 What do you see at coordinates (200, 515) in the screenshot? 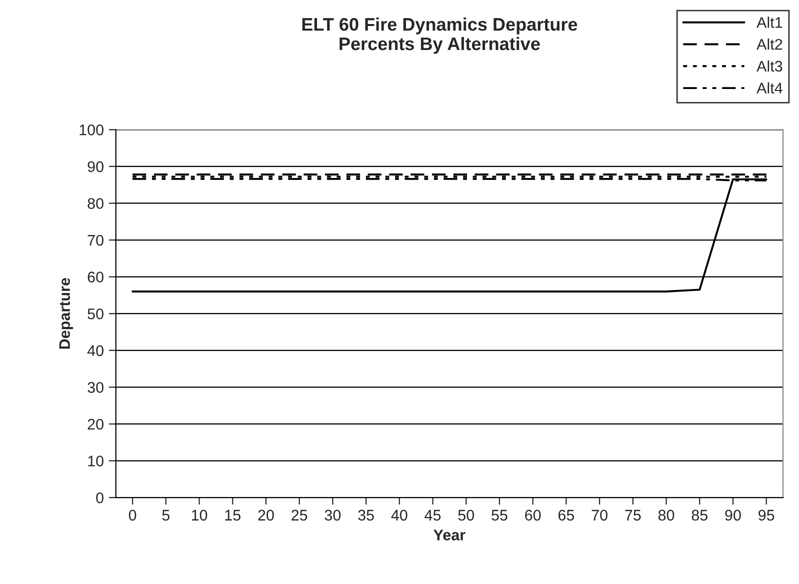
I see `x-tick-label: 10` at bounding box center [200, 515].